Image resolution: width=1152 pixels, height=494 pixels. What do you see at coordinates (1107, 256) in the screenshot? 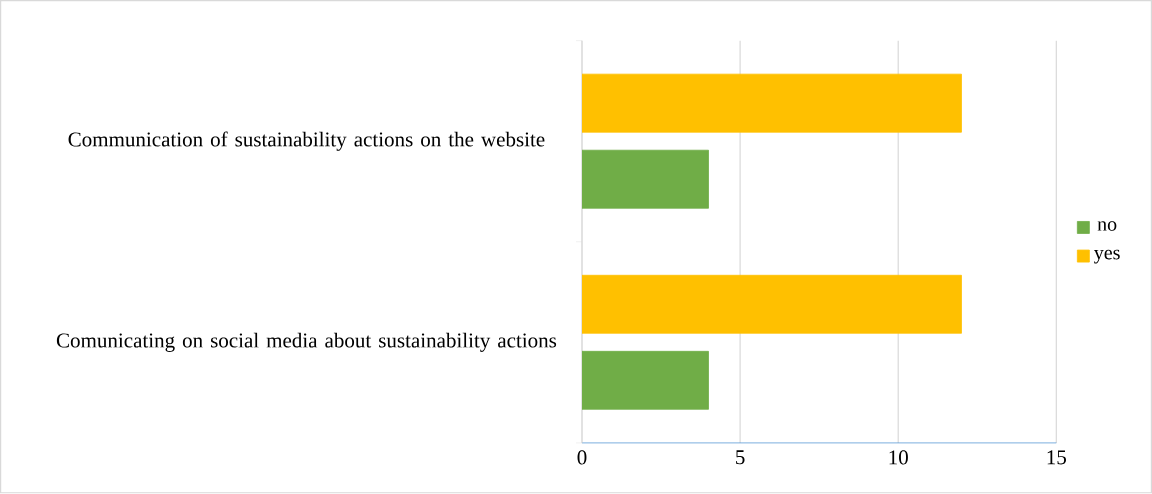
I see `legend-label: yes` at bounding box center [1107, 256].